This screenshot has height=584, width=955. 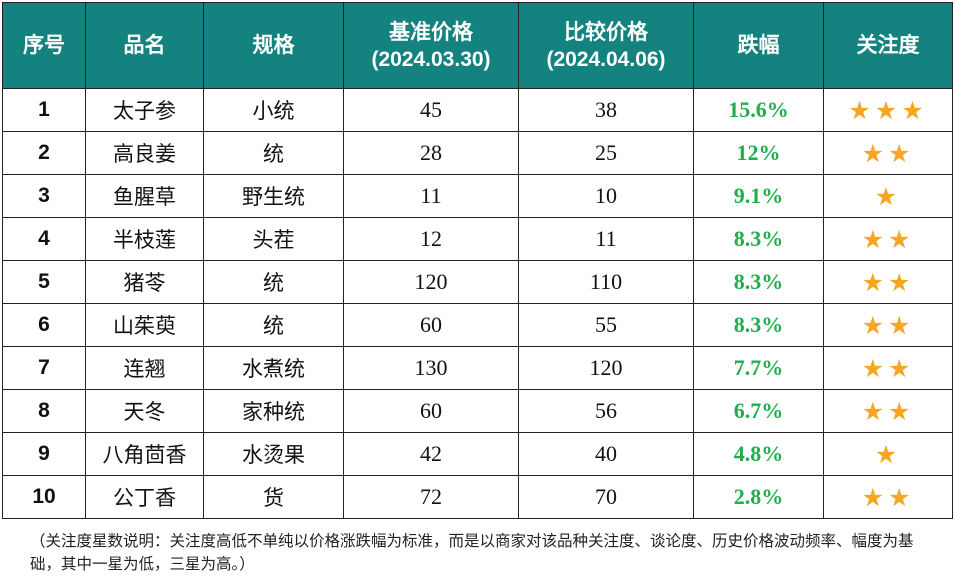 I want to click on row-spec: 头茬, so click(x=273, y=239).